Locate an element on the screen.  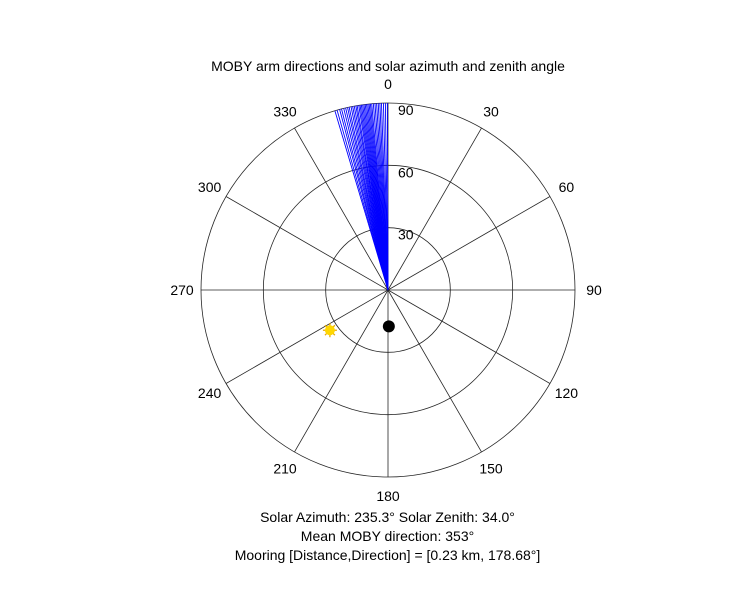
angle-tick-label-0: 0 is located at coordinates (388, 84).